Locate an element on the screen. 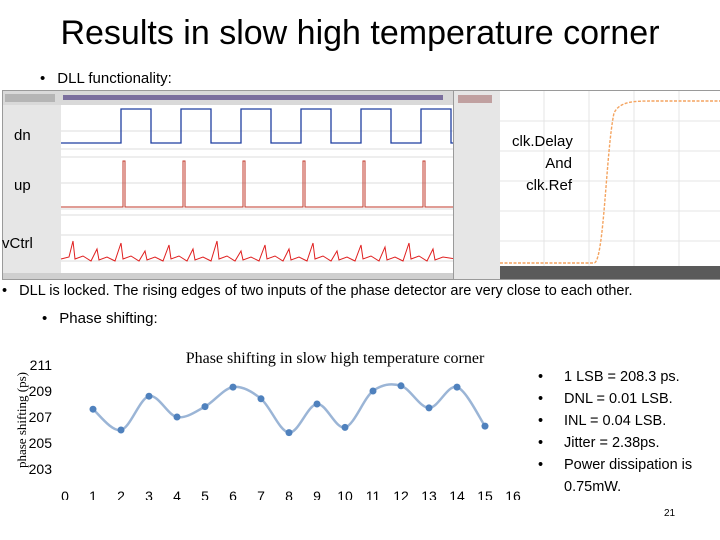 The width and height of the screenshot is (720, 540). x-tick-label: 4 is located at coordinates (177, 494).